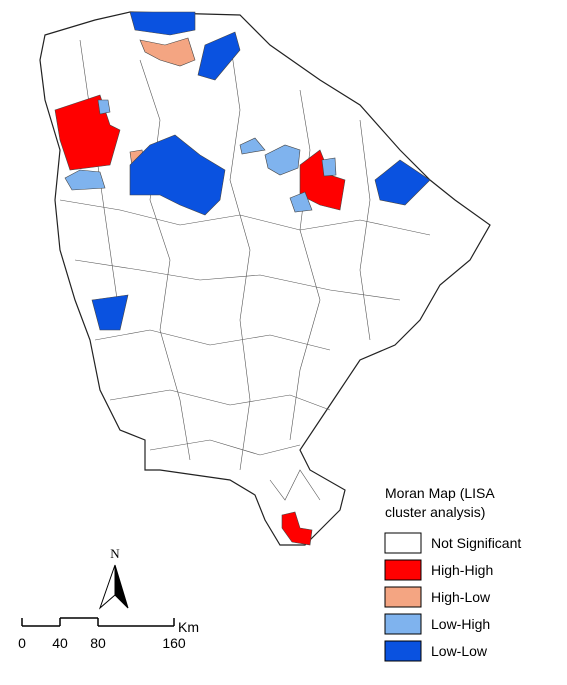 The height and width of the screenshot is (685, 567). I want to click on legend-label: Low-High, so click(460, 624).